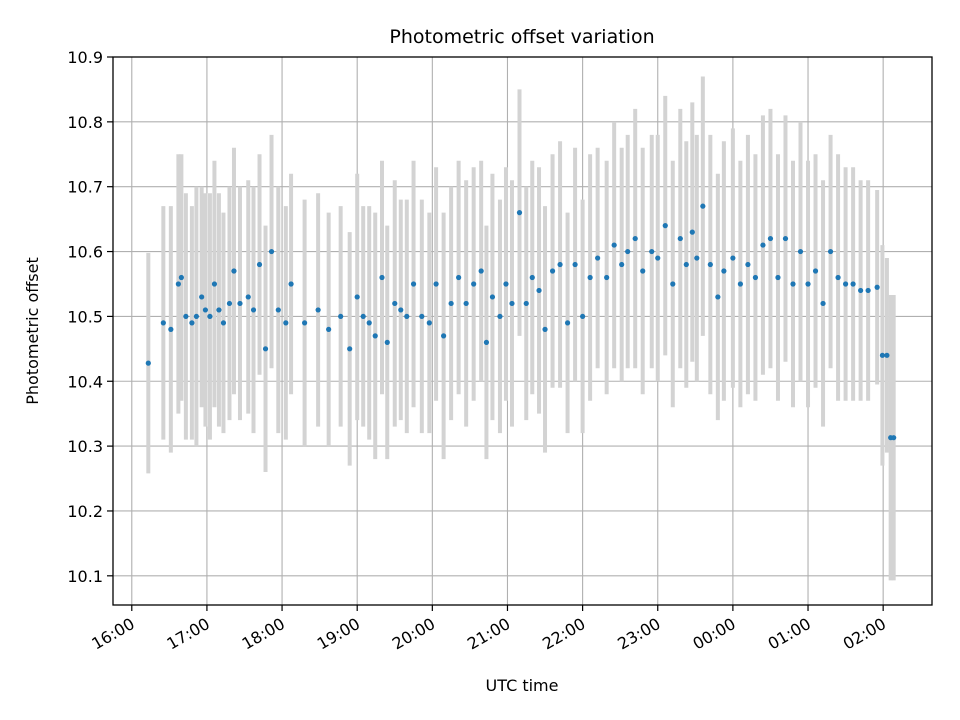 The image size is (960, 720). I want to click on y-tick-label: 10.9, so click(85, 57).